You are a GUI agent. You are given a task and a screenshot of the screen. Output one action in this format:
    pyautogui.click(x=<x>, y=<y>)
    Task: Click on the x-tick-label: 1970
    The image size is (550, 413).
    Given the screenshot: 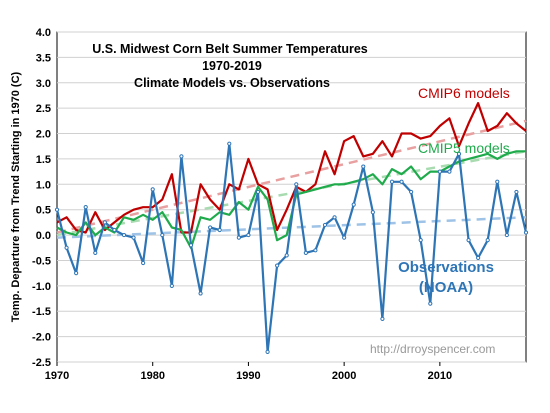 What is the action you would take?
    pyautogui.click(x=57, y=376)
    